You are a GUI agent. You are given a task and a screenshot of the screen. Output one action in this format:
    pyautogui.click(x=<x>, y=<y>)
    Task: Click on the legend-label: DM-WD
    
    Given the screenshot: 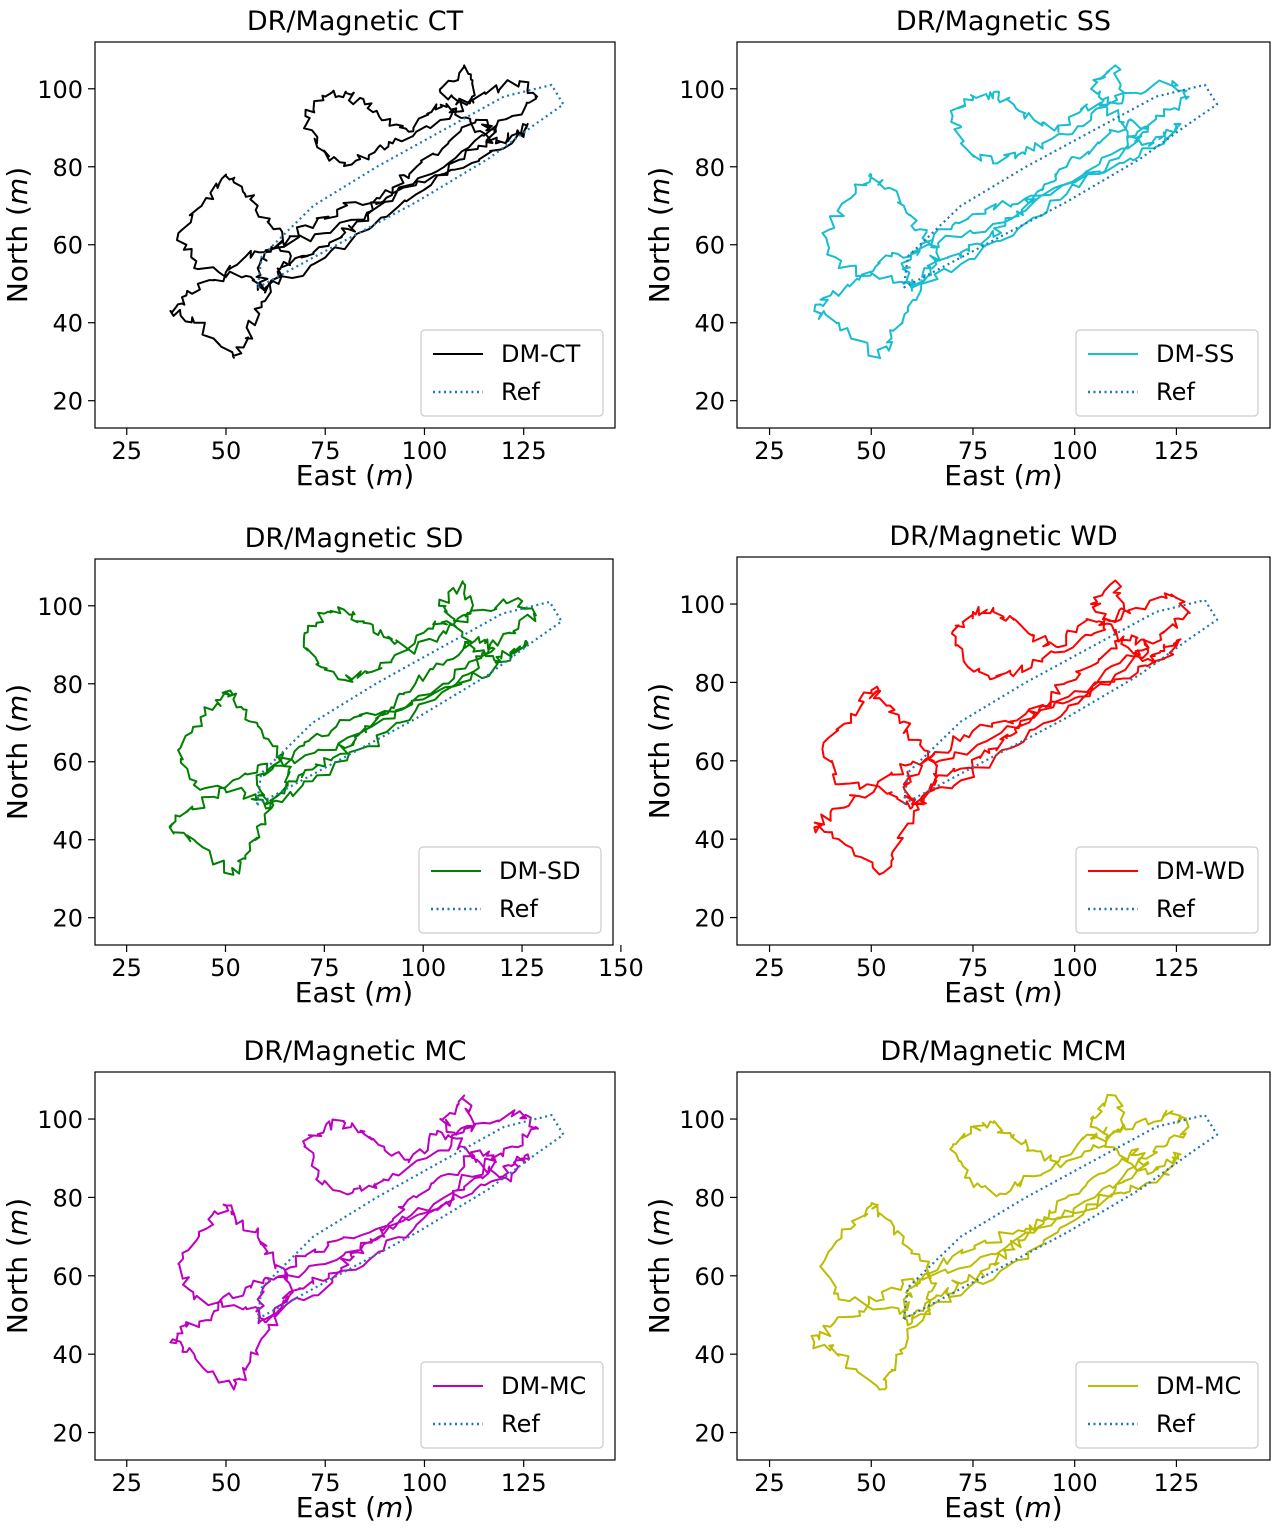 What is the action you would take?
    pyautogui.click(x=1200, y=871)
    